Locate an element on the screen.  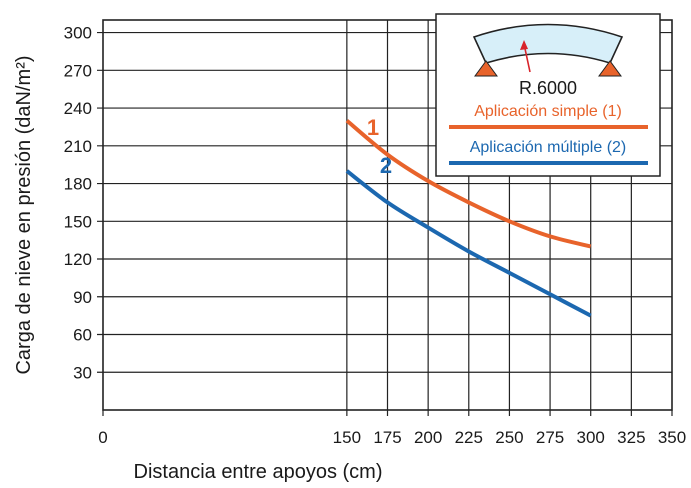
y-tick-label: 240 is located at coordinates (78, 108).